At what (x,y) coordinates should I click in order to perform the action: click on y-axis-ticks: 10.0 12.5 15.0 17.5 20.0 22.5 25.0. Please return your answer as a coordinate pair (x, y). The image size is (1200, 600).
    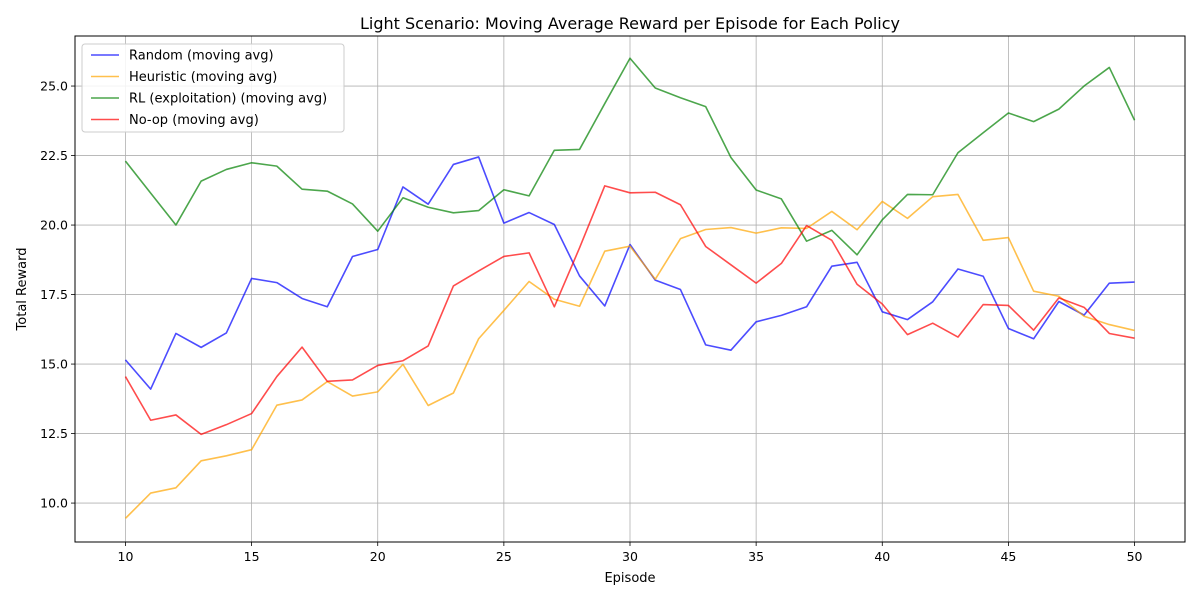
    Looking at the image, I should click on (57, 295).